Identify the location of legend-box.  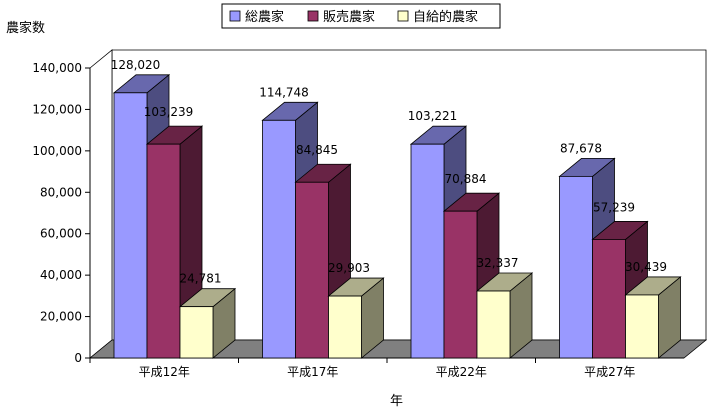
(361, 16).